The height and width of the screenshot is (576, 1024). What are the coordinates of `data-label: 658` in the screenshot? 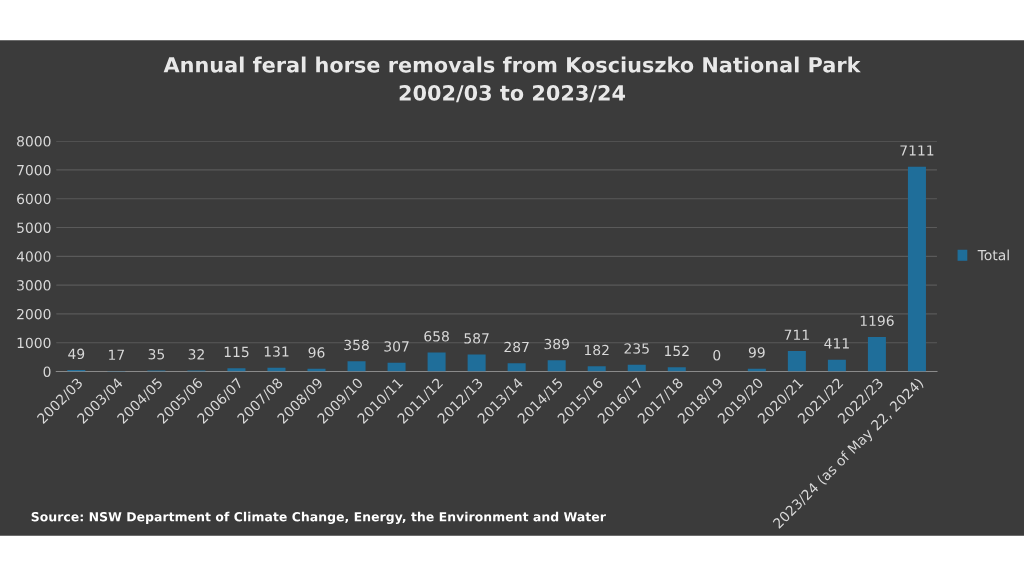 It's located at (436, 336).